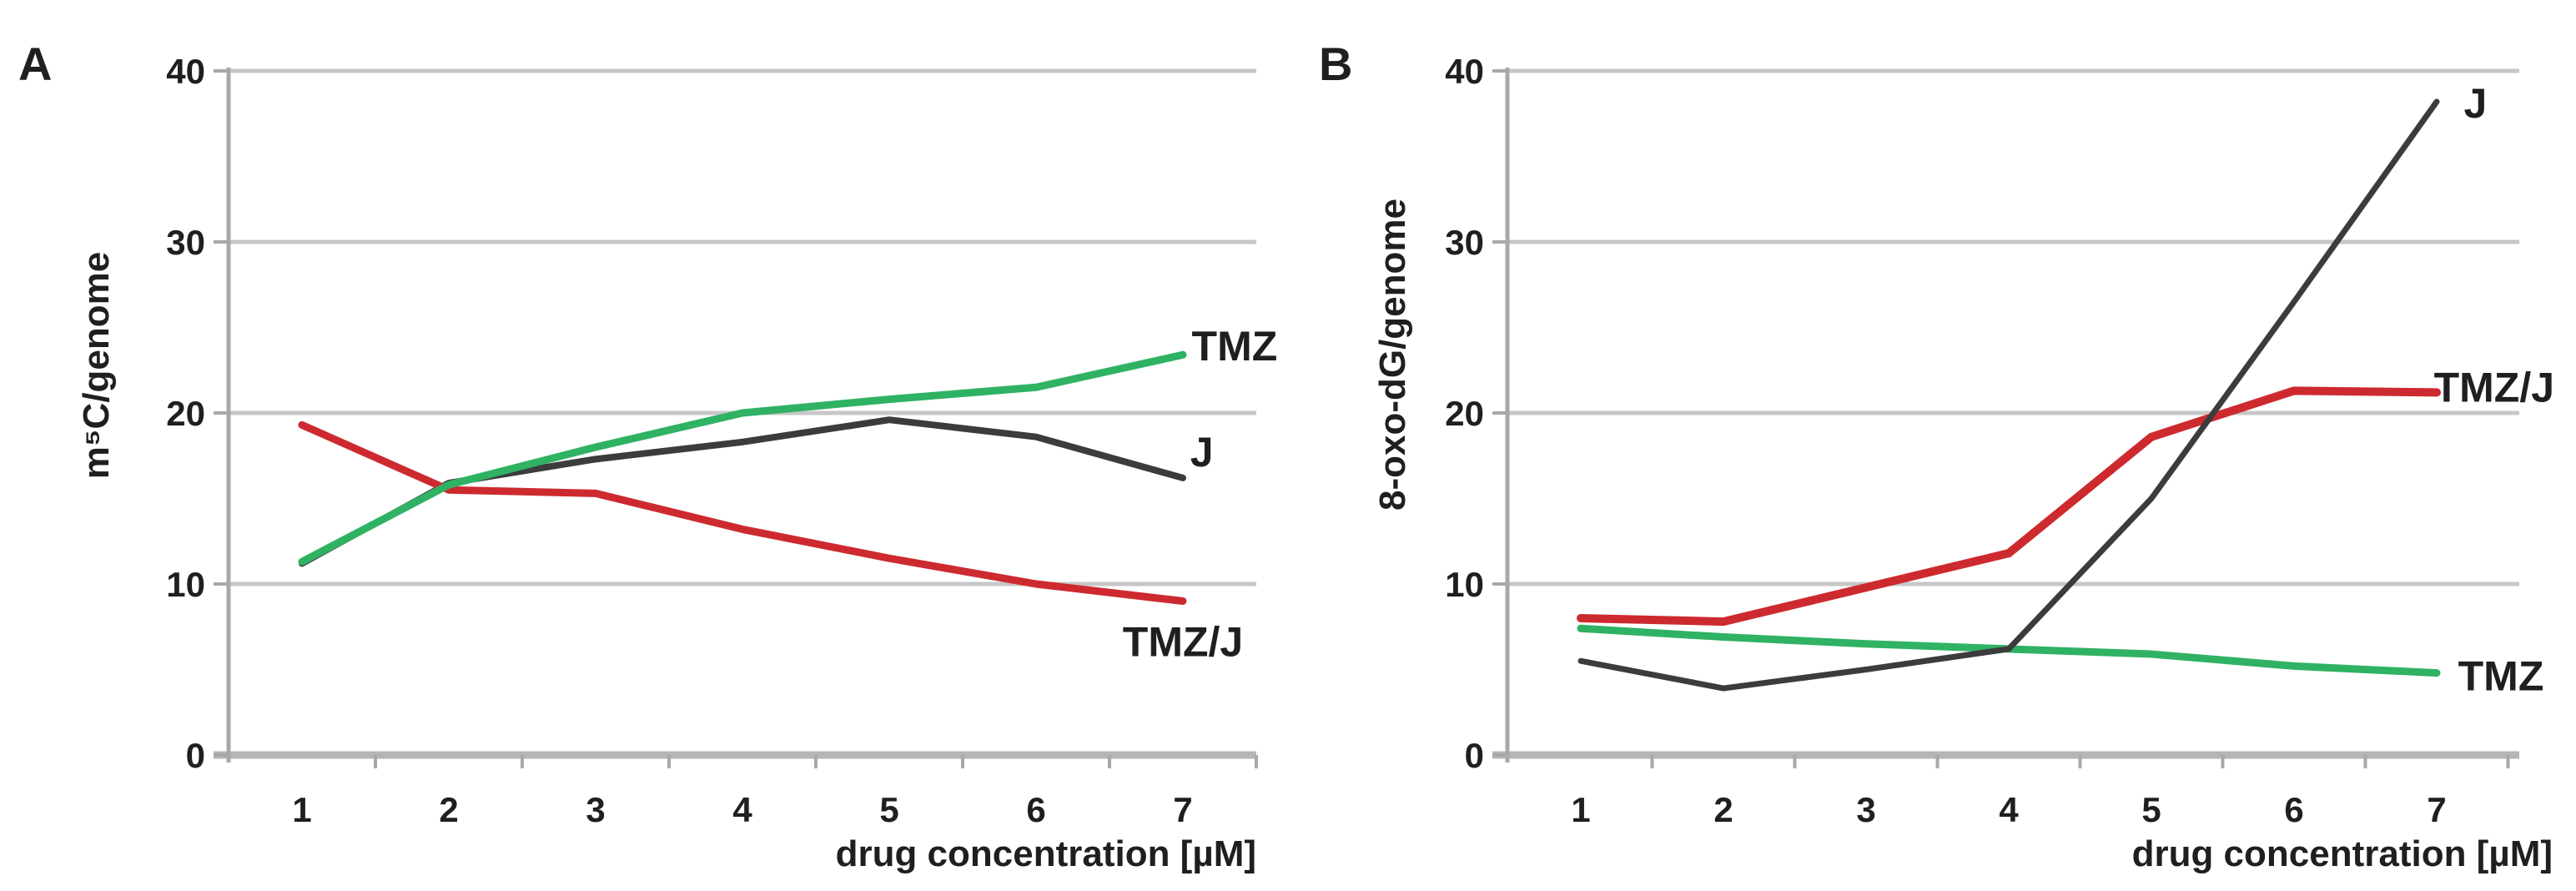 The image size is (2576, 891). I want to click on y-axis-title: m⁵C/genome, so click(96, 366).